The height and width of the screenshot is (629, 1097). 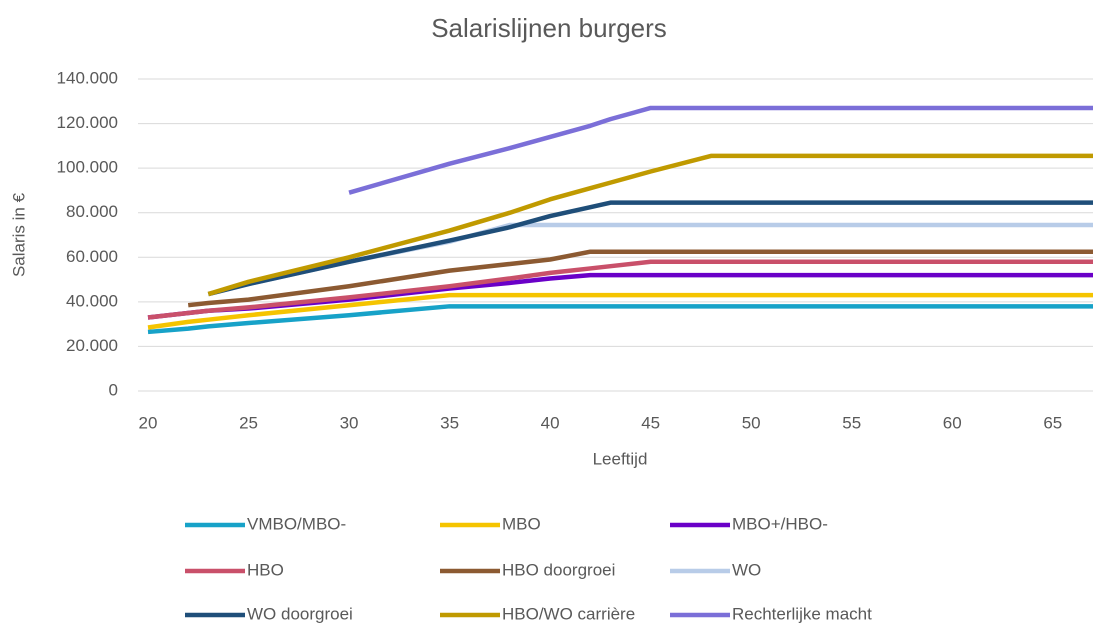 What do you see at coordinates (780, 523) in the screenshot?
I see `legend-label: MBO+/HBO-` at bounding box center [780, 523].